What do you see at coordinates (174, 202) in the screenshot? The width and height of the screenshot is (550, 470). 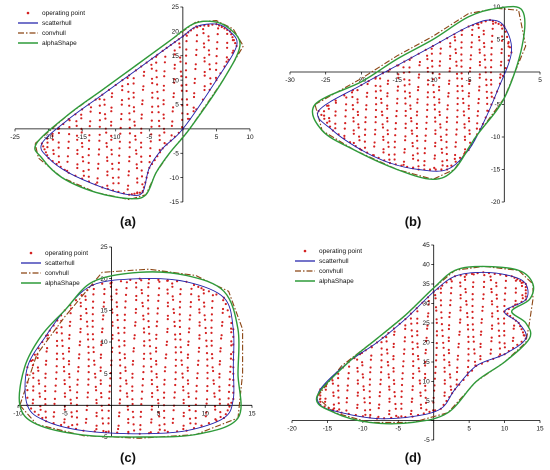 I see `y-tick-label: -15` at bounding box center [174, 202].